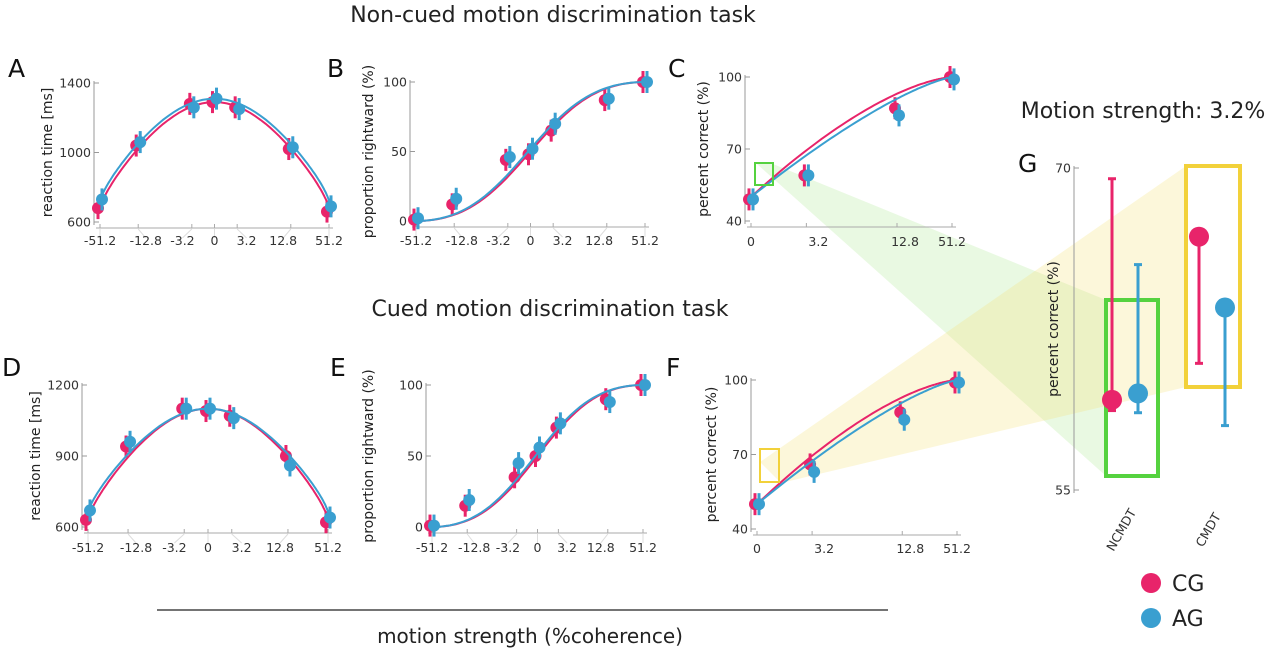 Image resolution: width=1280 pixels, height=653 pixels. Describe the element at coordinates (676, 68) in the screenshot. I see `panel-letter-c: C` at that location.